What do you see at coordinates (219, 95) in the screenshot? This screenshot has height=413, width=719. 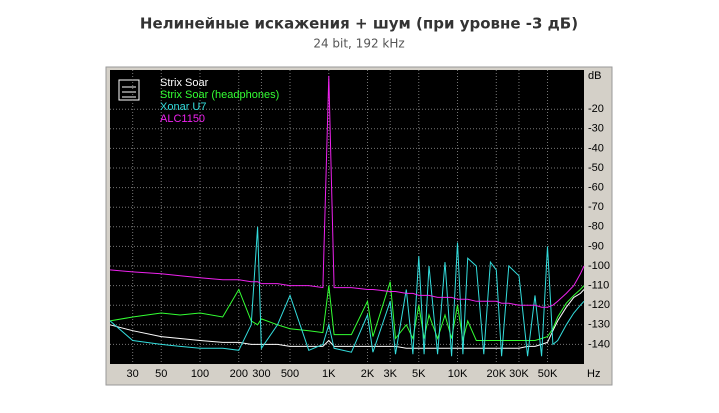 I see `legend-label: Strix Soar (headphones)` at bounding box center [219, 95].